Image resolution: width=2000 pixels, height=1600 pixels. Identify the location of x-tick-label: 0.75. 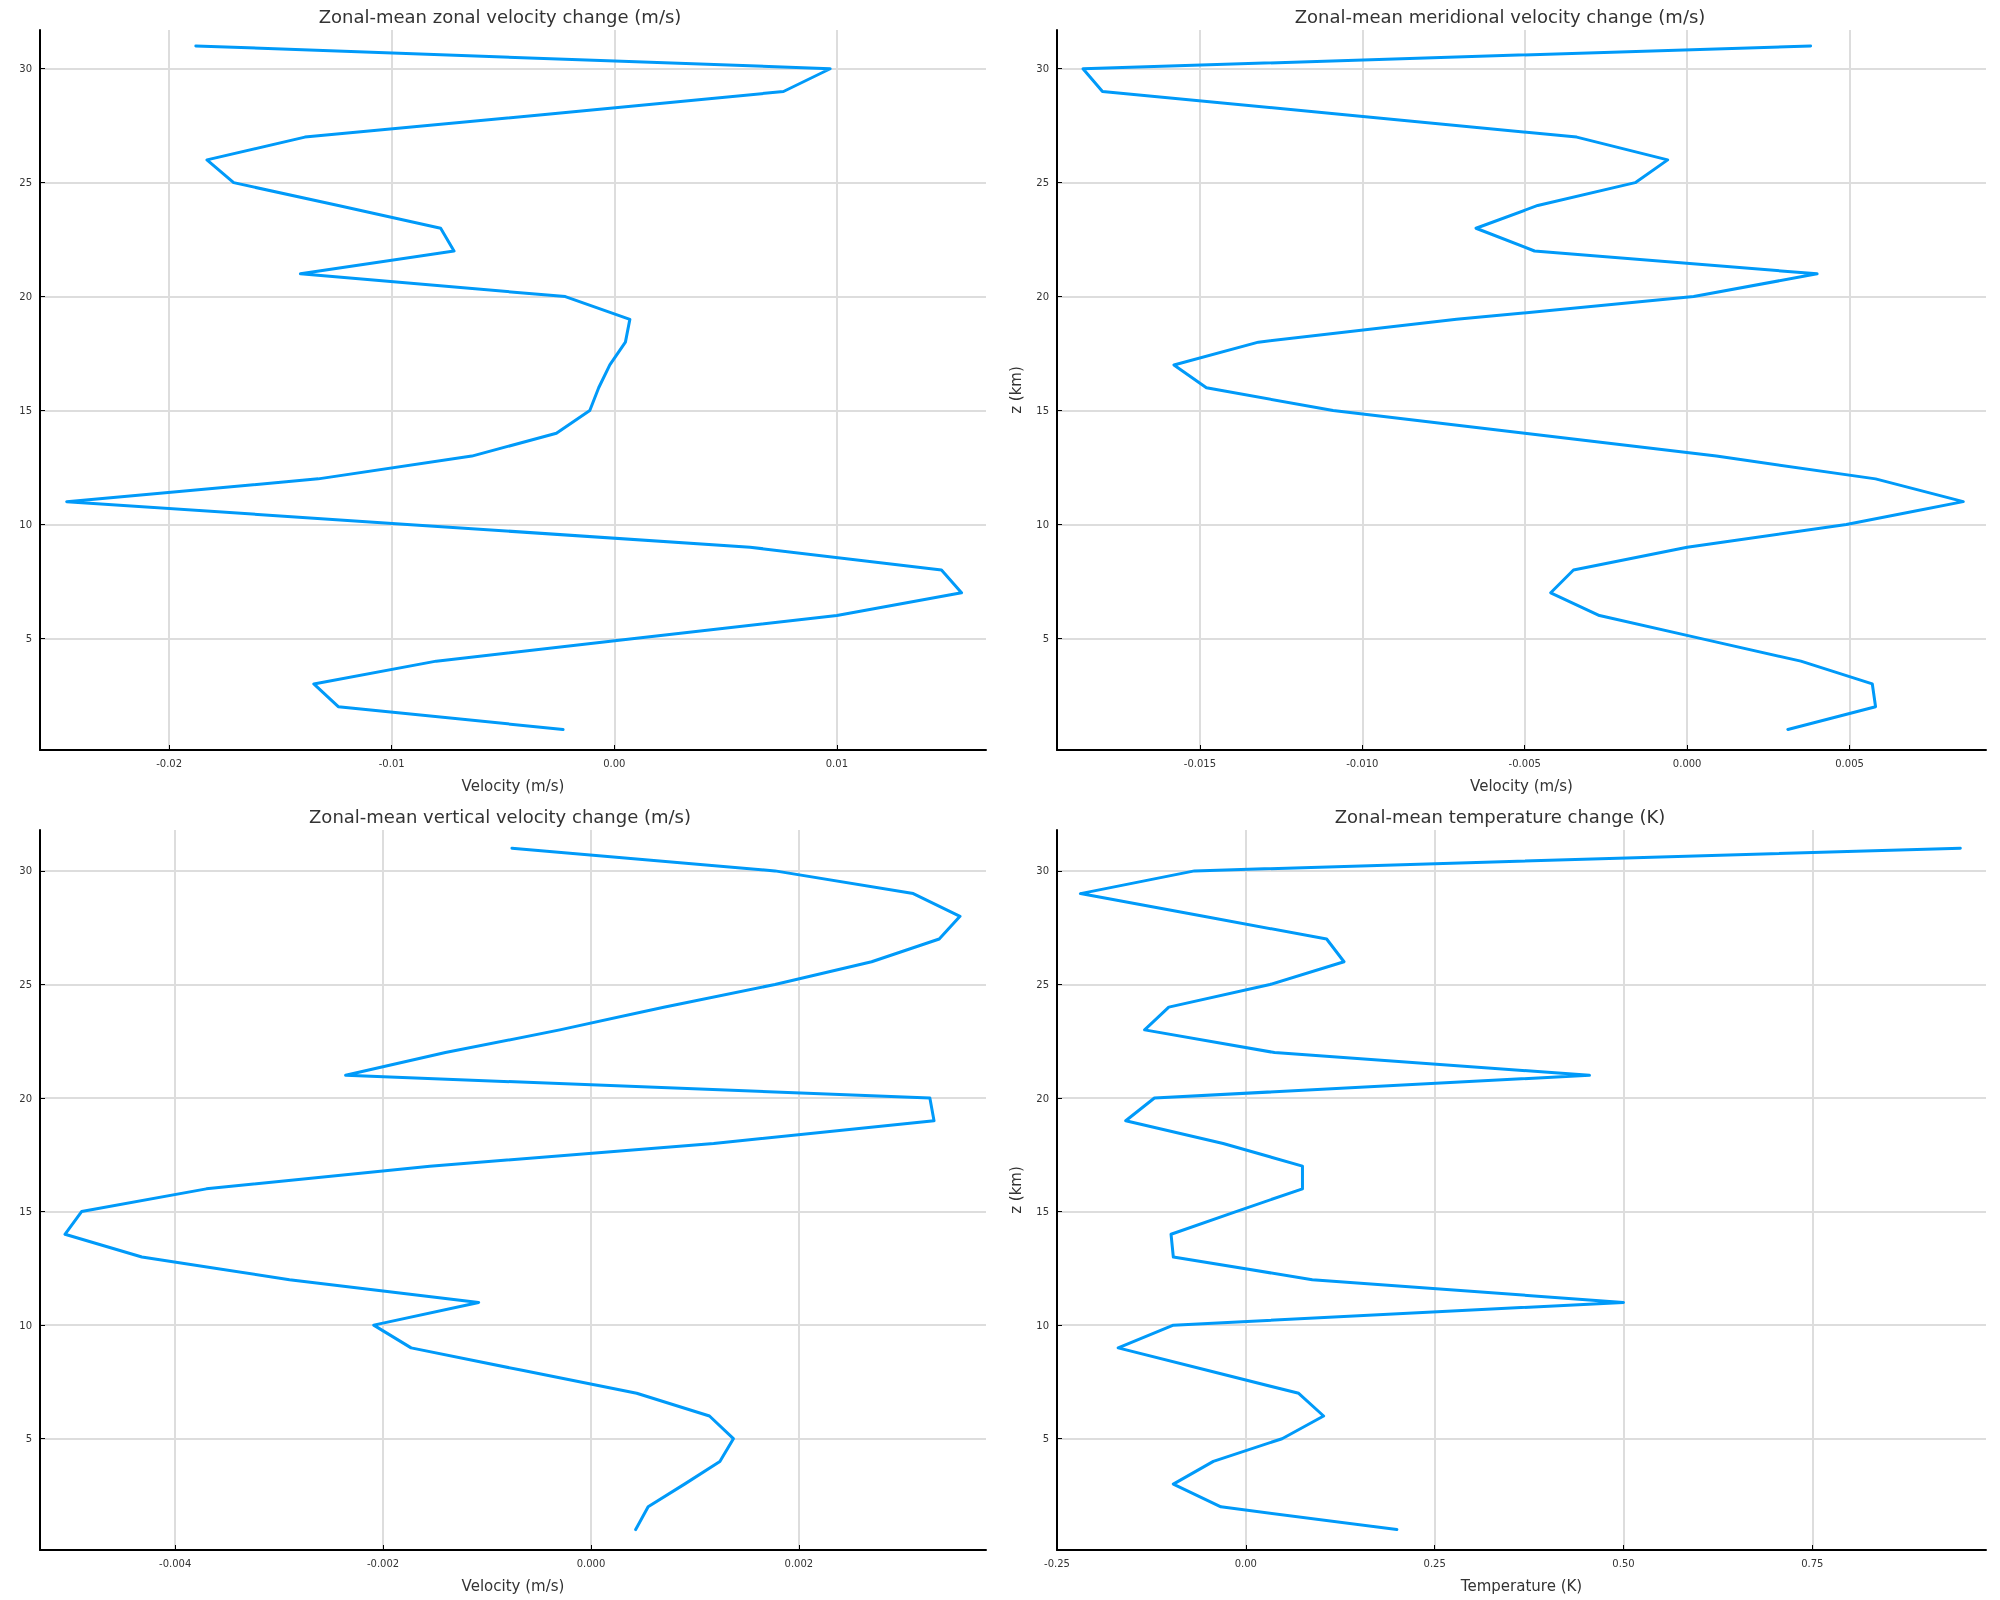
(1812, 1563).